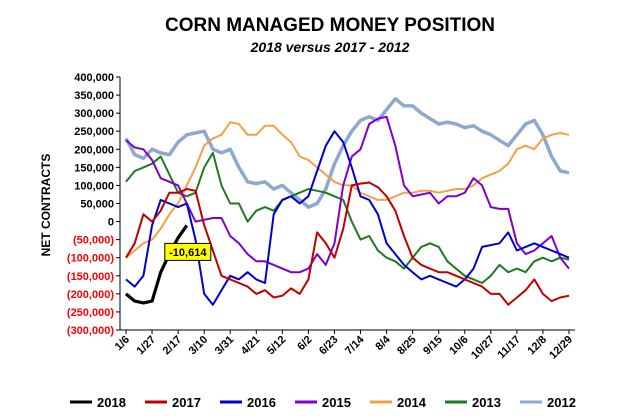  Describe the element at coordinates (483, 348) in the screenshot. I see `x-tick-label: 10/27` at that location.